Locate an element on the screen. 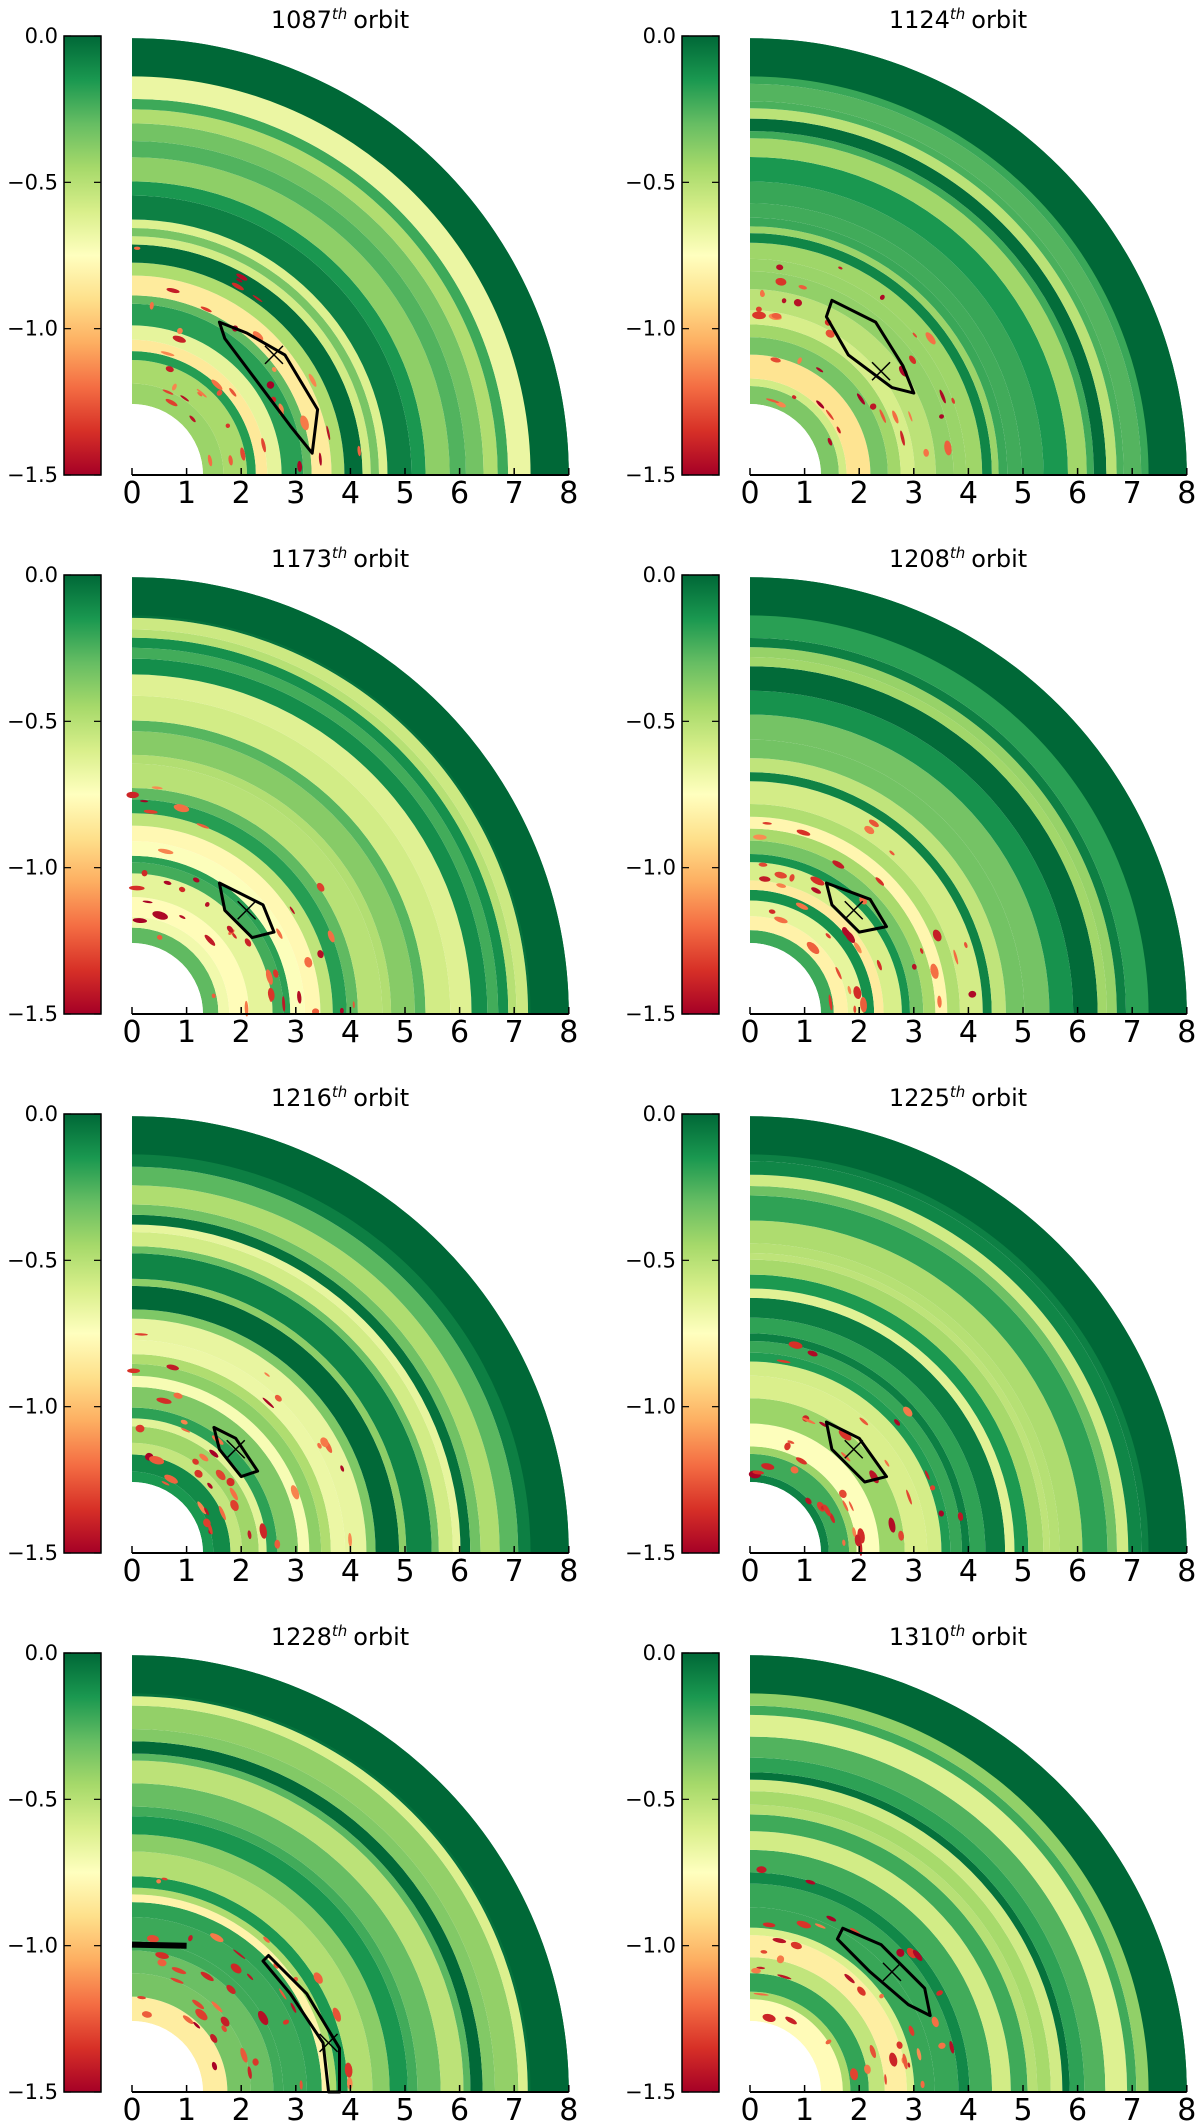 This screenshot has height=2128, width=1200. outer-green-band is located at coordinates (968, 256).